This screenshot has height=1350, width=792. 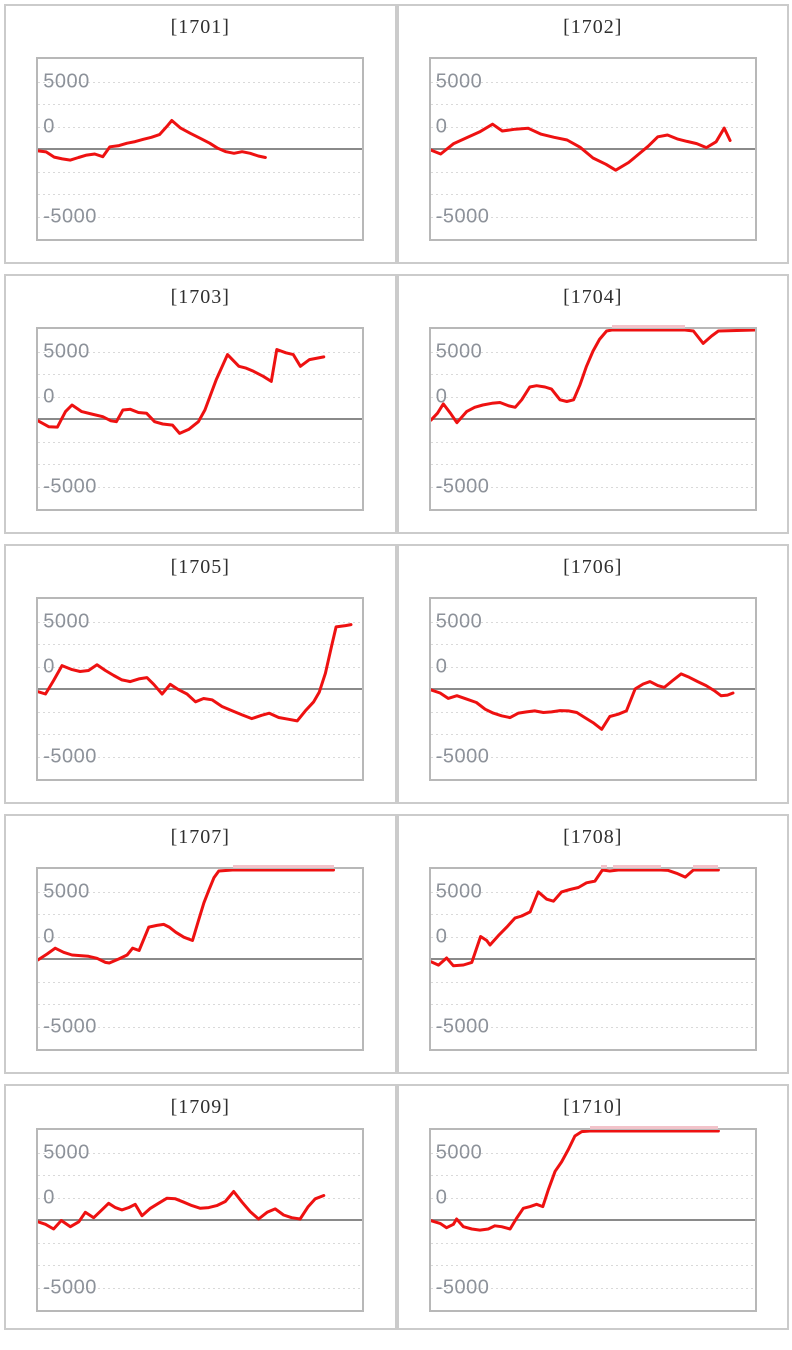 I want to click on chart-card: [1709] 5000 0 -5000, so click(x=200, y=1207).